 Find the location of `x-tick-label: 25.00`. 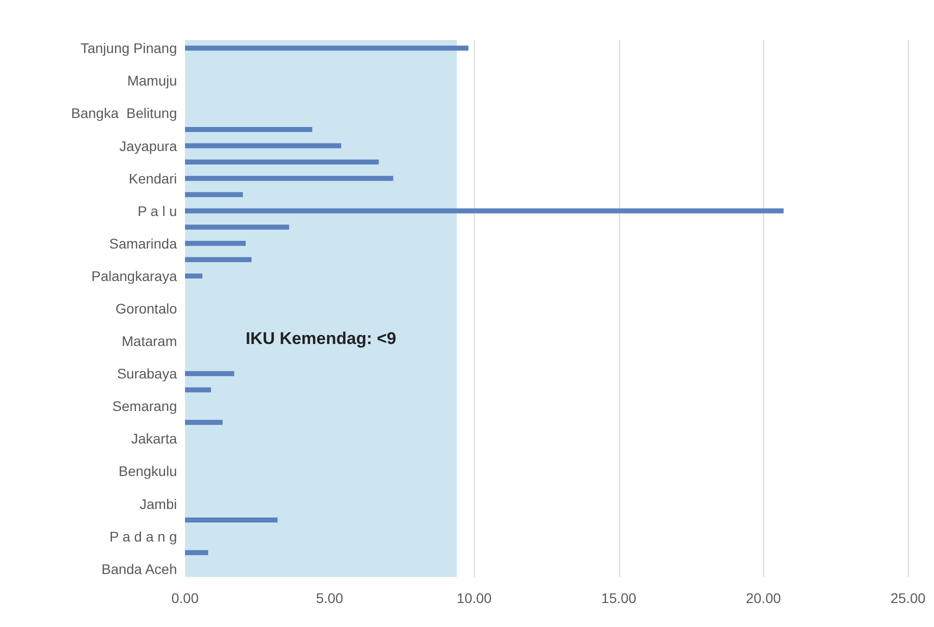

x-tick-label: 25.00 is located at coordinates (908, 598).